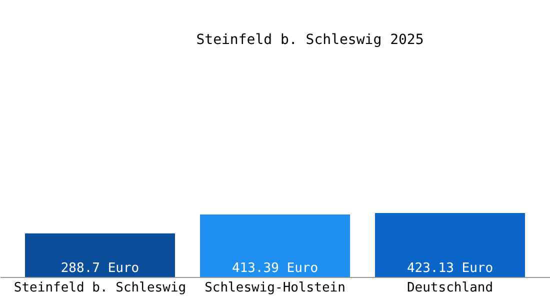 This screenshot has height=300, width=550. I want to click on chart-title: Steinfeld b. Schleswig 2025, so click(310, 40).